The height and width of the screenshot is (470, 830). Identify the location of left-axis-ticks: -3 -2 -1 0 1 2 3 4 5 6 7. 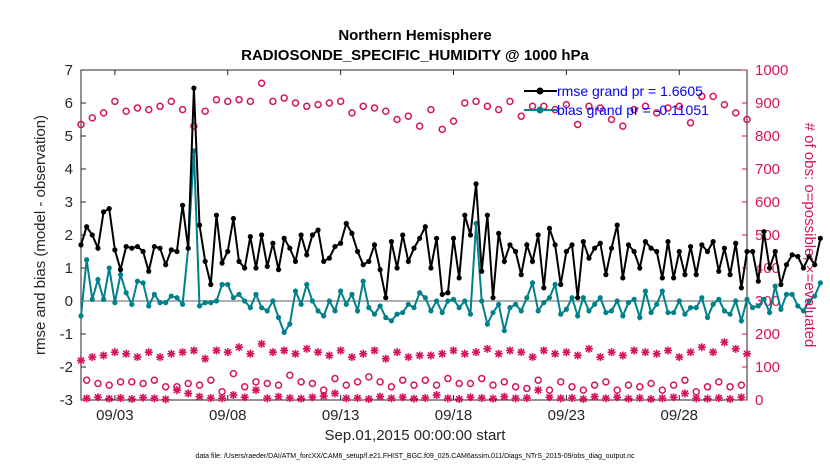
(73, 235).